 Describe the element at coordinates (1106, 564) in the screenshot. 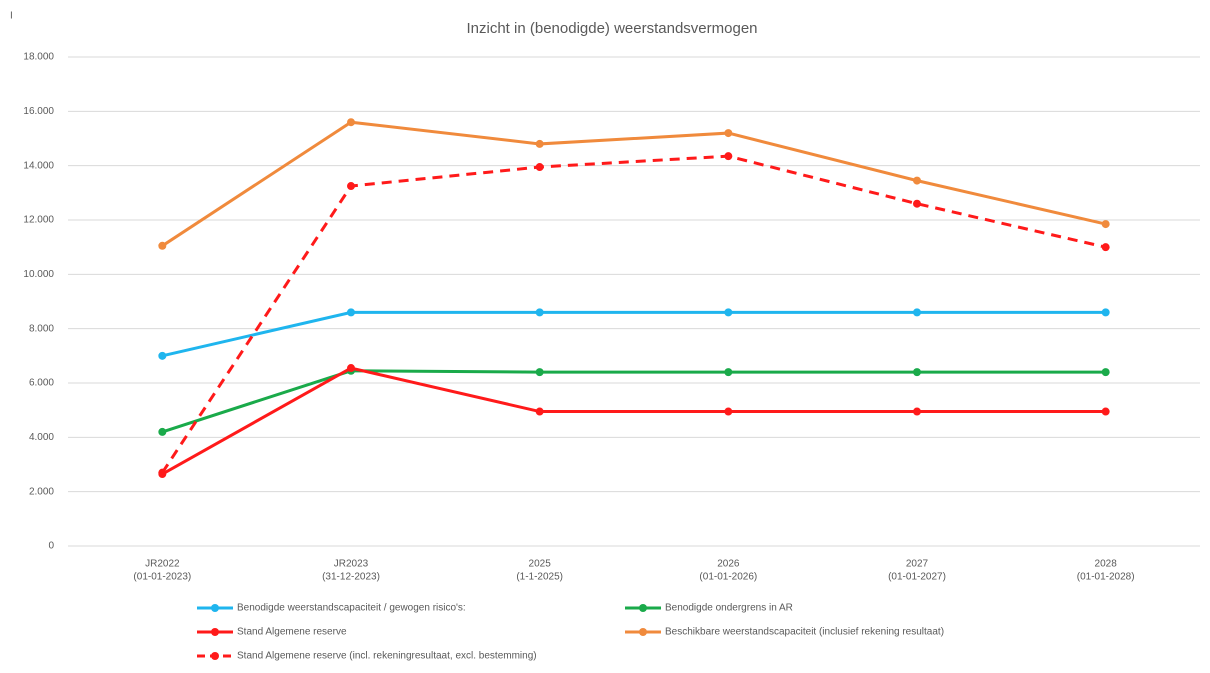

I see `x-tick-label: 2028` at that location.